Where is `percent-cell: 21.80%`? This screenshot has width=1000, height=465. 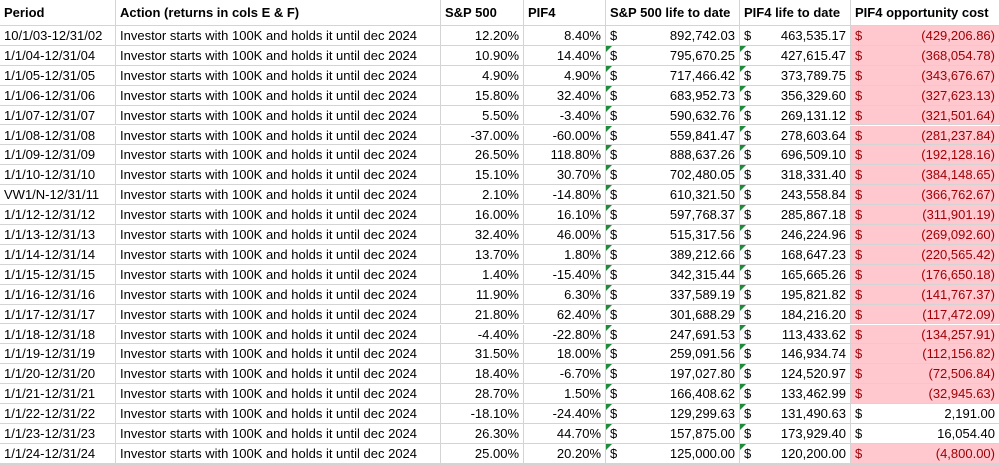
percent-cell: 21.80% is located at coordinates (482, 314).